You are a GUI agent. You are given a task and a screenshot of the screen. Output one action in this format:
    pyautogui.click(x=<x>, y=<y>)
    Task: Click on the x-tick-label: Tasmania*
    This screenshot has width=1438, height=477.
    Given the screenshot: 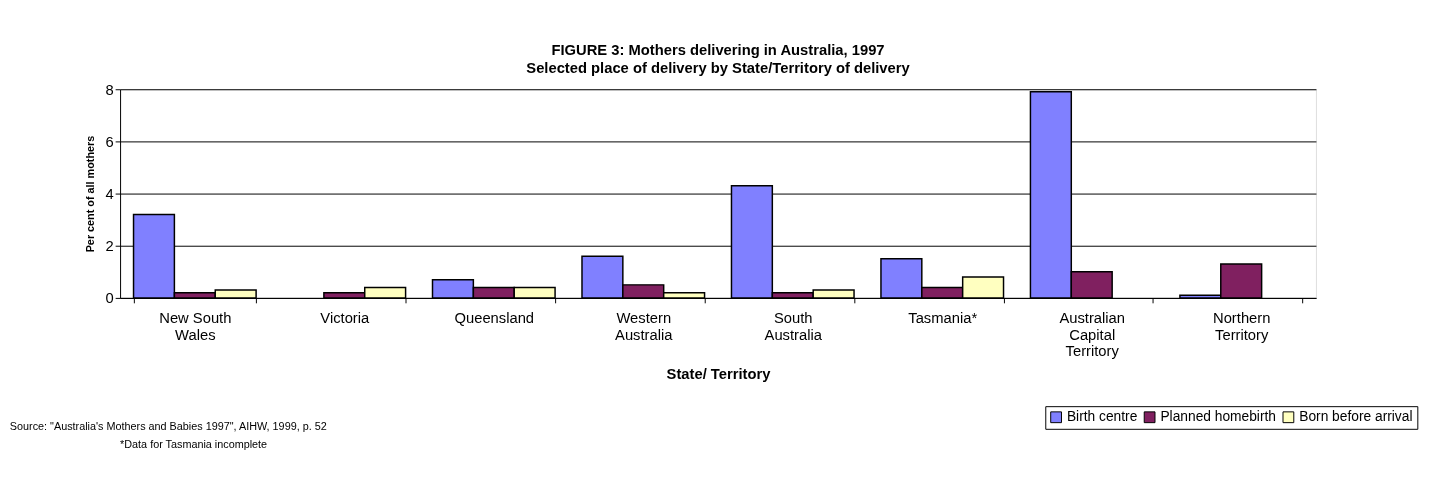 What is the action you would take?
    pyautogui.click(x=943, y=318)
    